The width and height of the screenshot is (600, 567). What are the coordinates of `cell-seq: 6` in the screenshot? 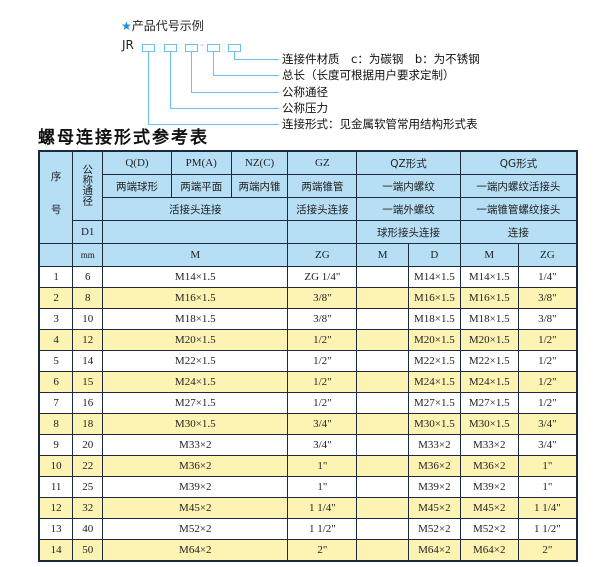 It's located at (56, 382).